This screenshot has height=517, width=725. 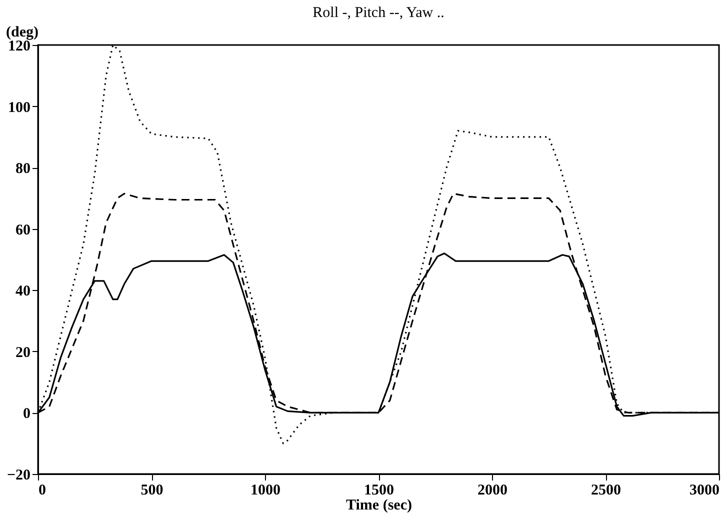 I want to click on y-tick-label: 120, so click(x=19, y=46).